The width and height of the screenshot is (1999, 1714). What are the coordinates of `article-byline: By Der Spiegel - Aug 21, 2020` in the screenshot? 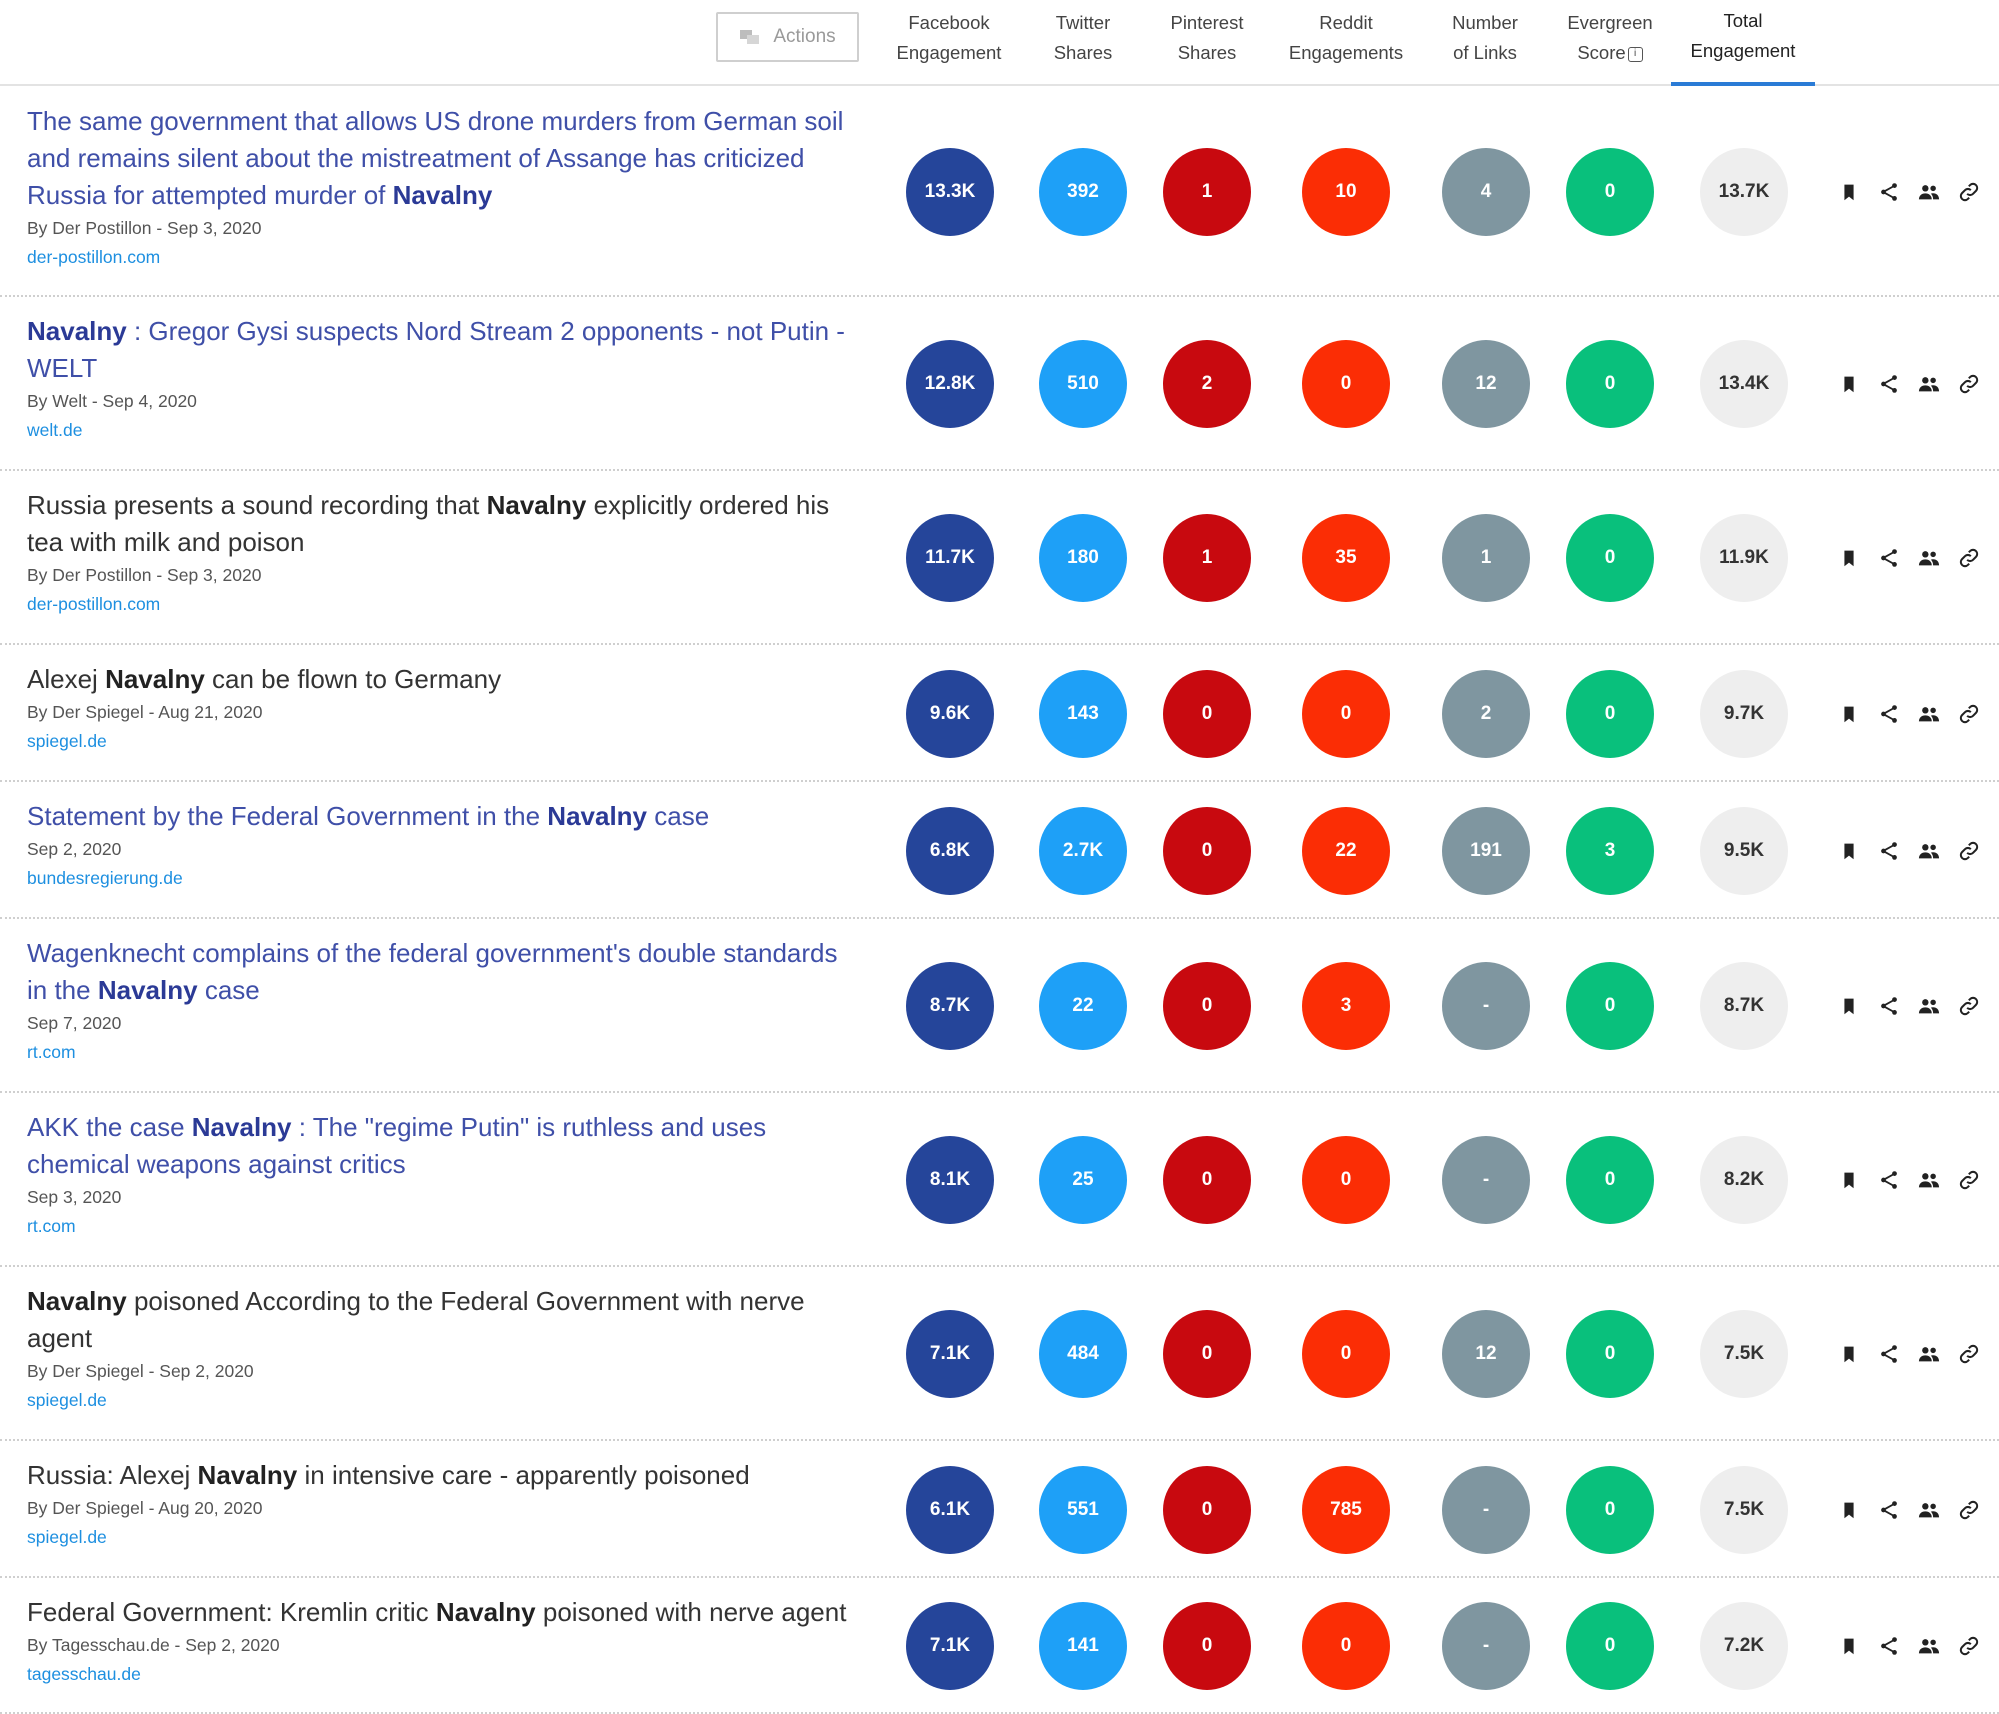 It's located at (145, 712).